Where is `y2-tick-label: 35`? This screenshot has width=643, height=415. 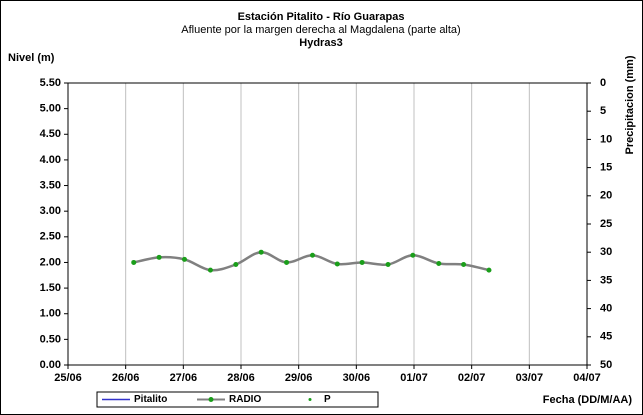 y2-tick-label: 35 is located at coordinates (606, 280).